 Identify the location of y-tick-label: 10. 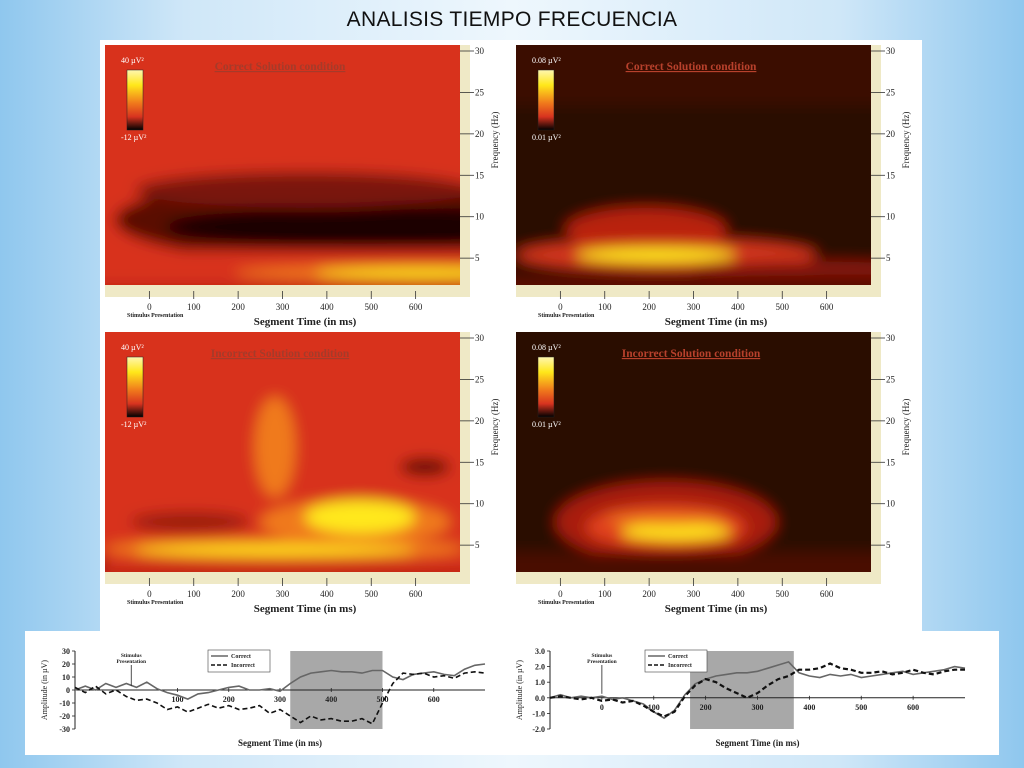
(66, 677).